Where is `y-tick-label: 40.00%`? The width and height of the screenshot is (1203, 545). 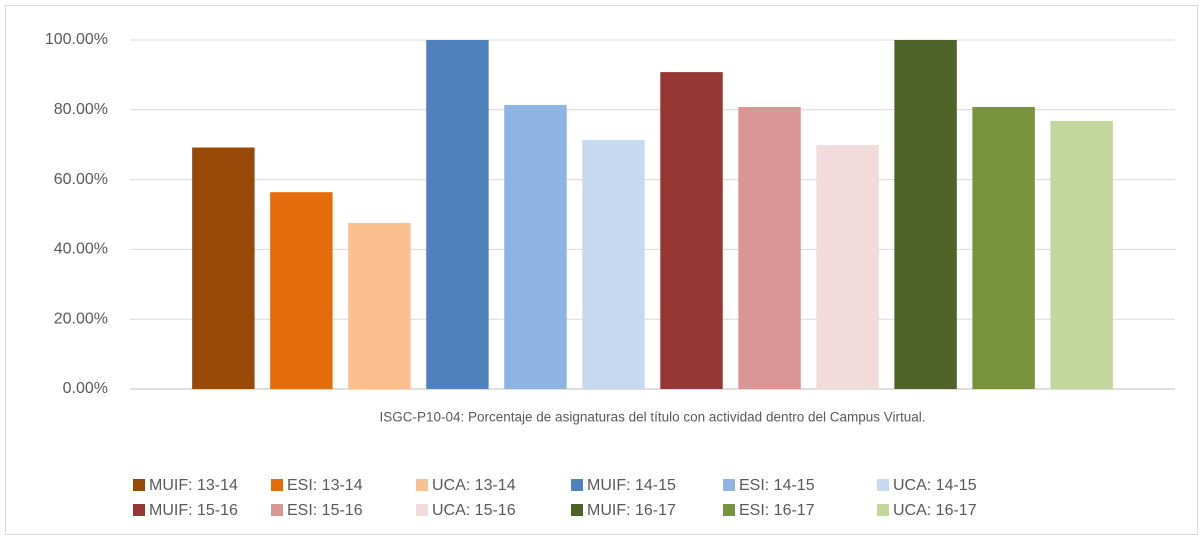
y-tick-label: 40.00% is located at coordinates (81, 249).